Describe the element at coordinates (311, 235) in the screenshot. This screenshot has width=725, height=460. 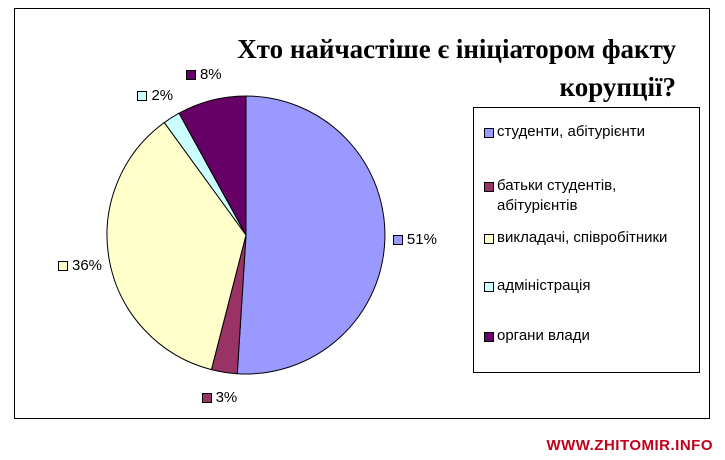
I see `slice-students` at that location.